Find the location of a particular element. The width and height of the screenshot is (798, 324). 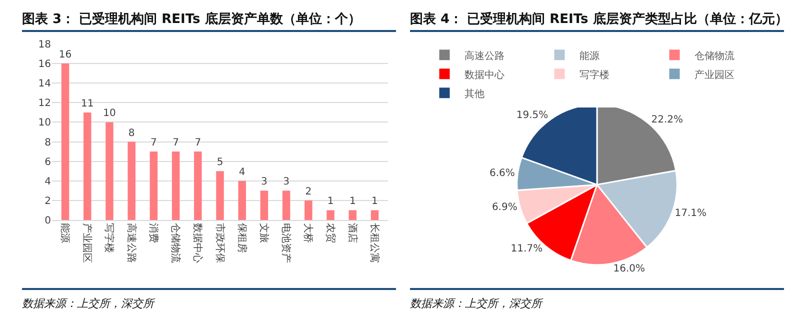

legend-label: 写字楼 is located at coordinates (595, 74).